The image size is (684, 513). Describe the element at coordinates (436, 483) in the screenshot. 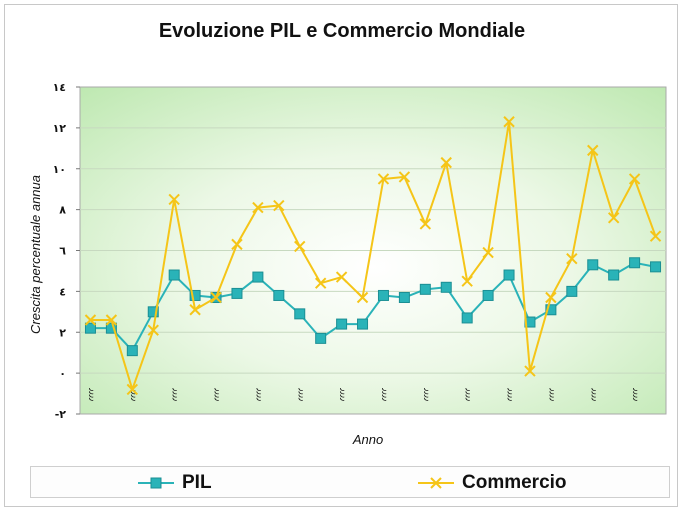

I see `commercio-legend-marker` at that location.